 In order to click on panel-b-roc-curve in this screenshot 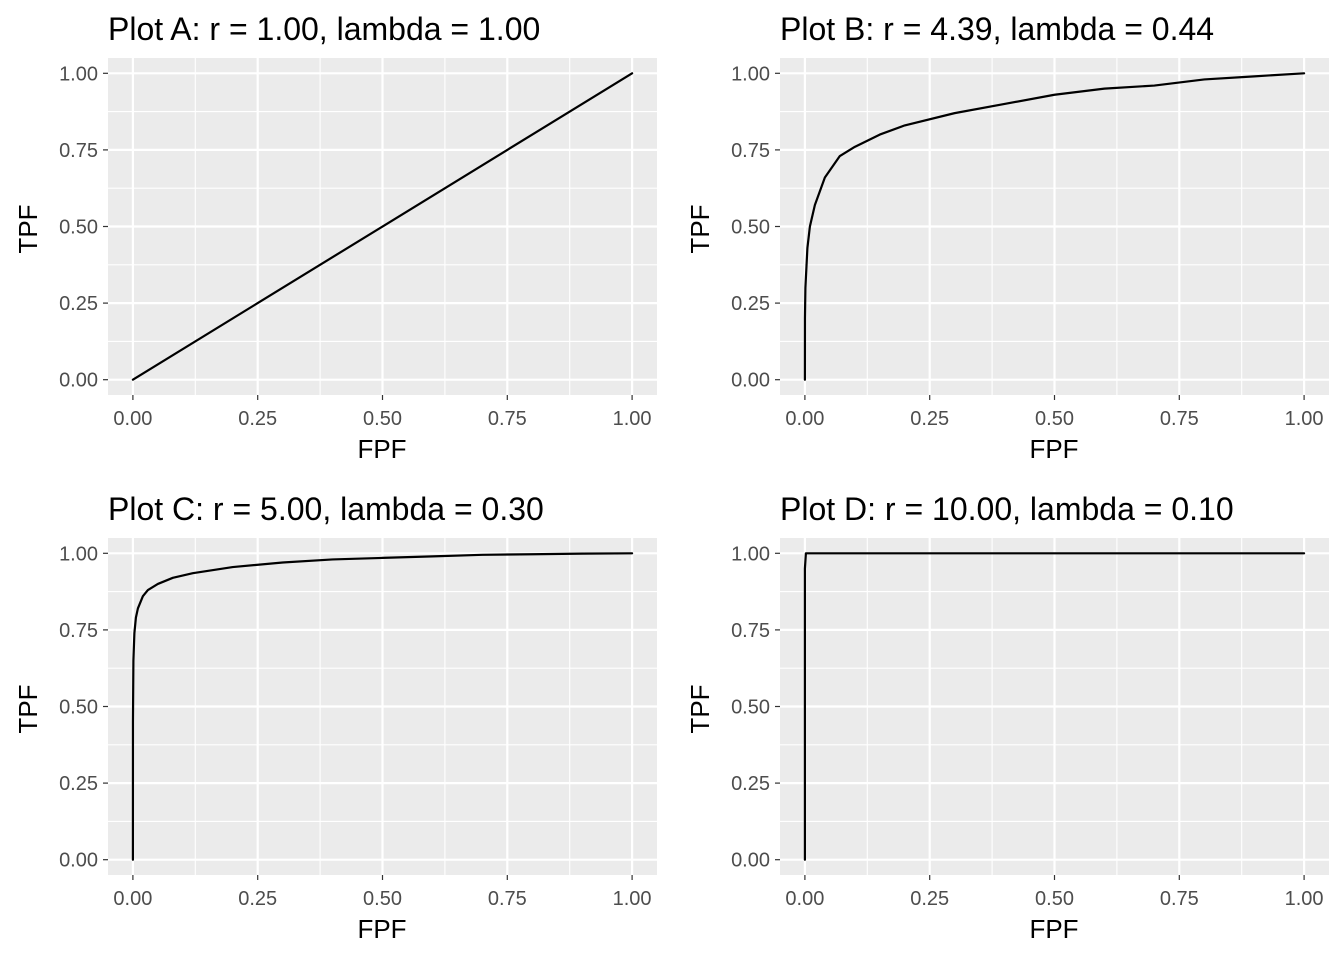, I will do `click(1054, 226)`.